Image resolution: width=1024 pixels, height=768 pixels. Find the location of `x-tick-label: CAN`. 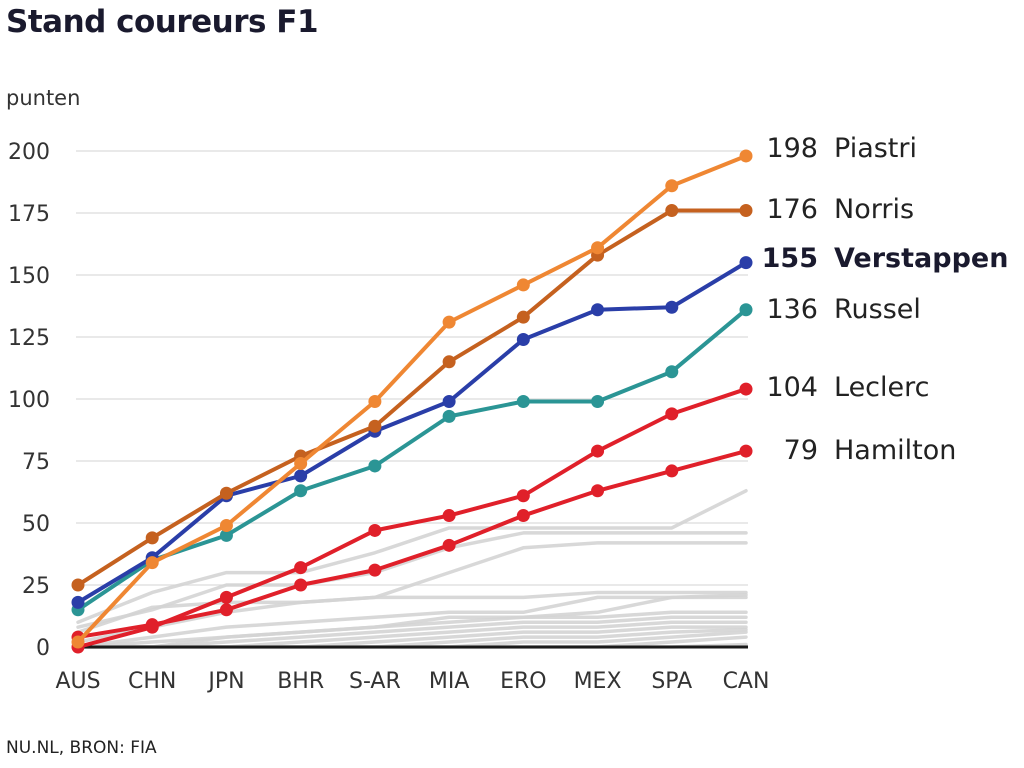

x-tick-label: CAN is located at coordinates (746, 681).